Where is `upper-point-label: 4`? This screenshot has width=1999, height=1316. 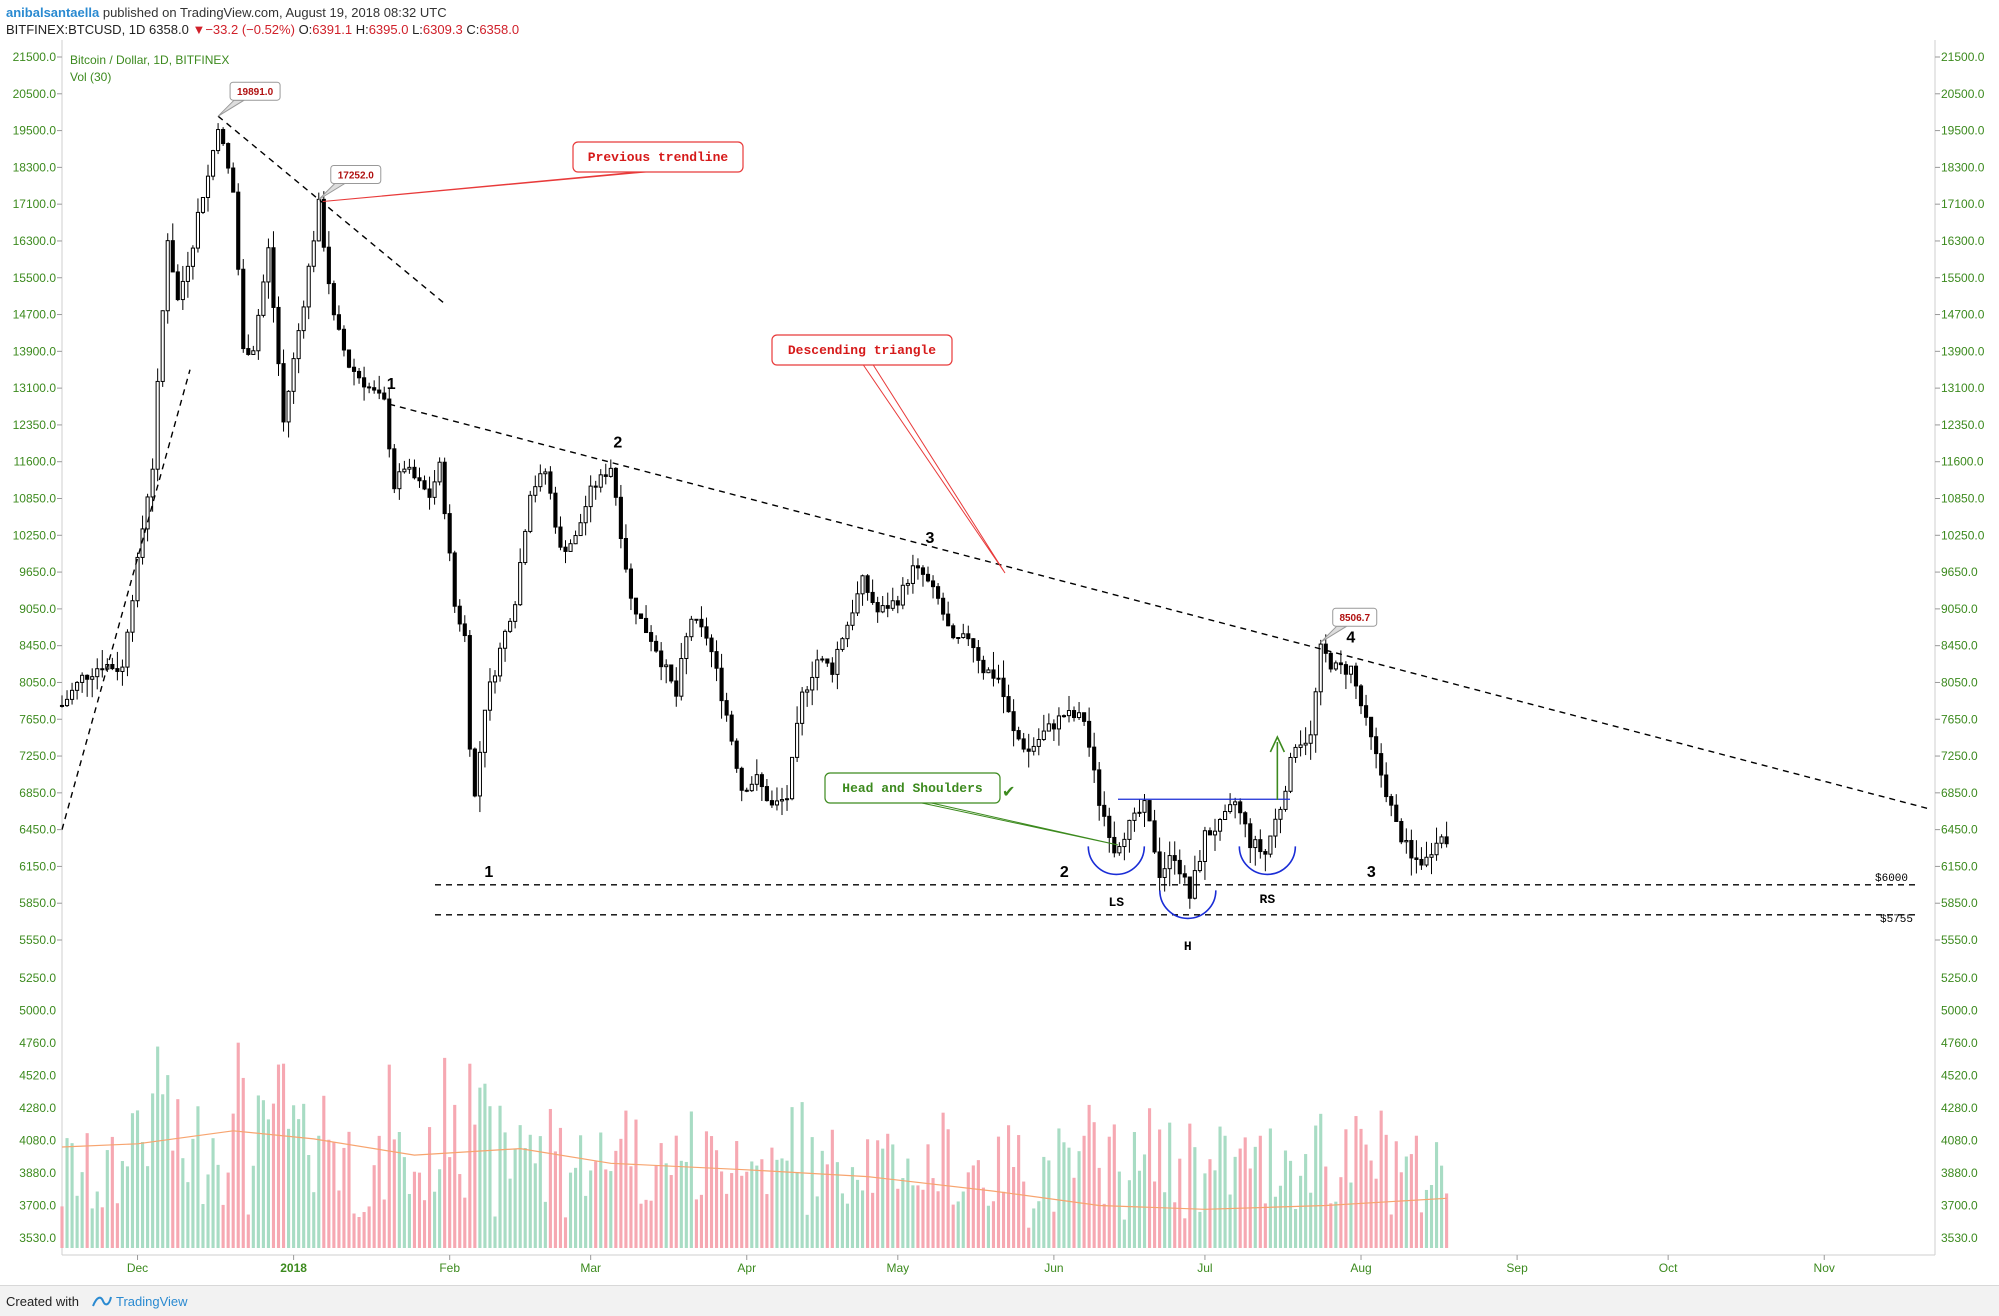 upper-point-label: 4 is located at coordinates (1350, 637).